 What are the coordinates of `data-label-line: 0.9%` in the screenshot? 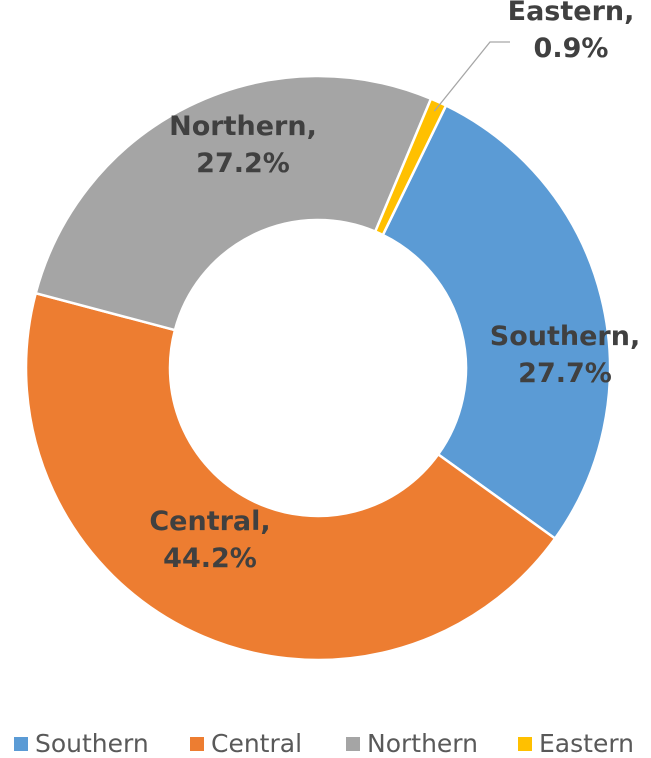 It's located at (571, 48).